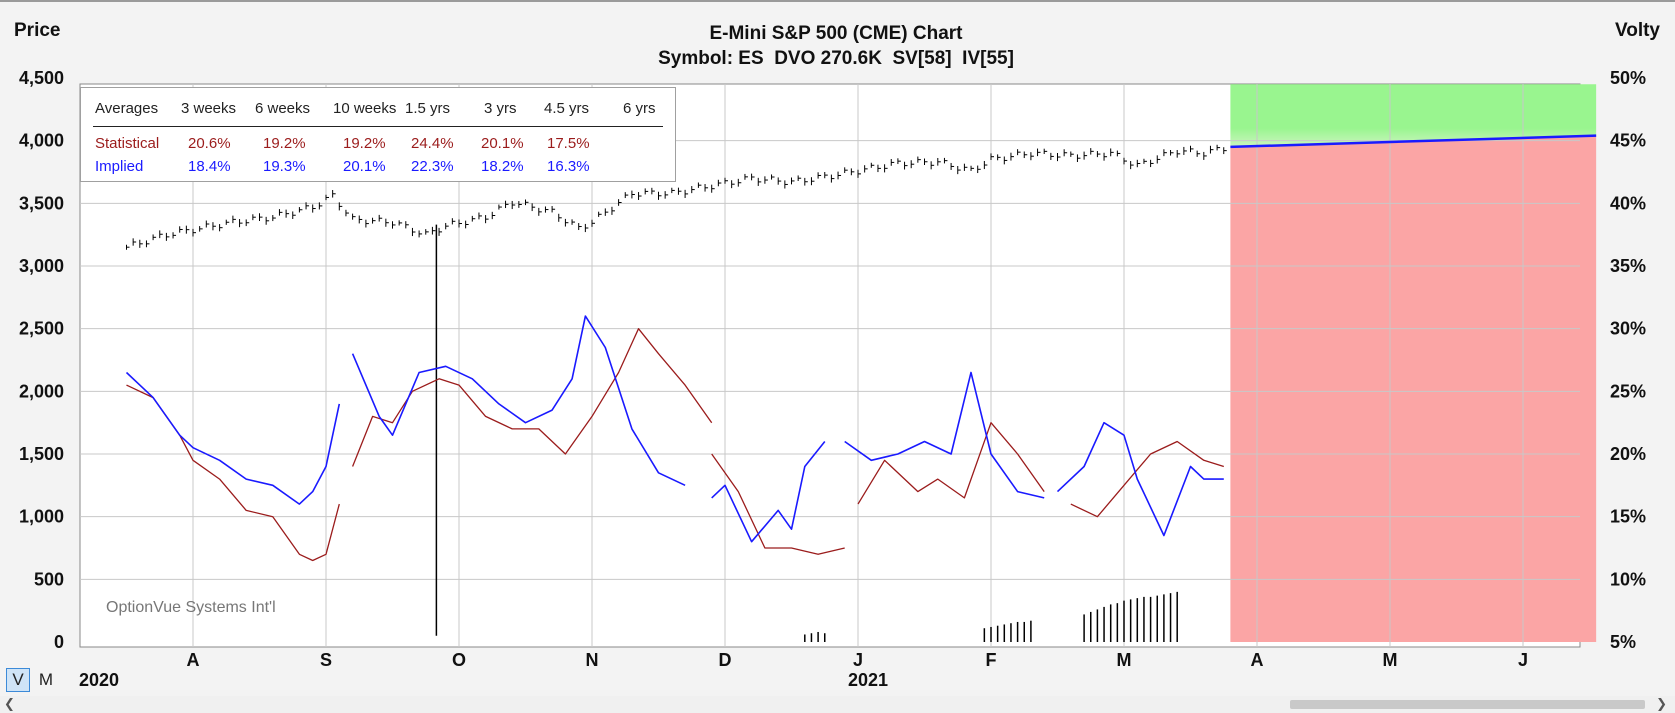 Image resolution: width=1675 pixels, height=713 pixels. Describe the element at coordinates (428, 108) in the screenshot. I see `col-1-5-yrs: 1.5 yrs` at that location.